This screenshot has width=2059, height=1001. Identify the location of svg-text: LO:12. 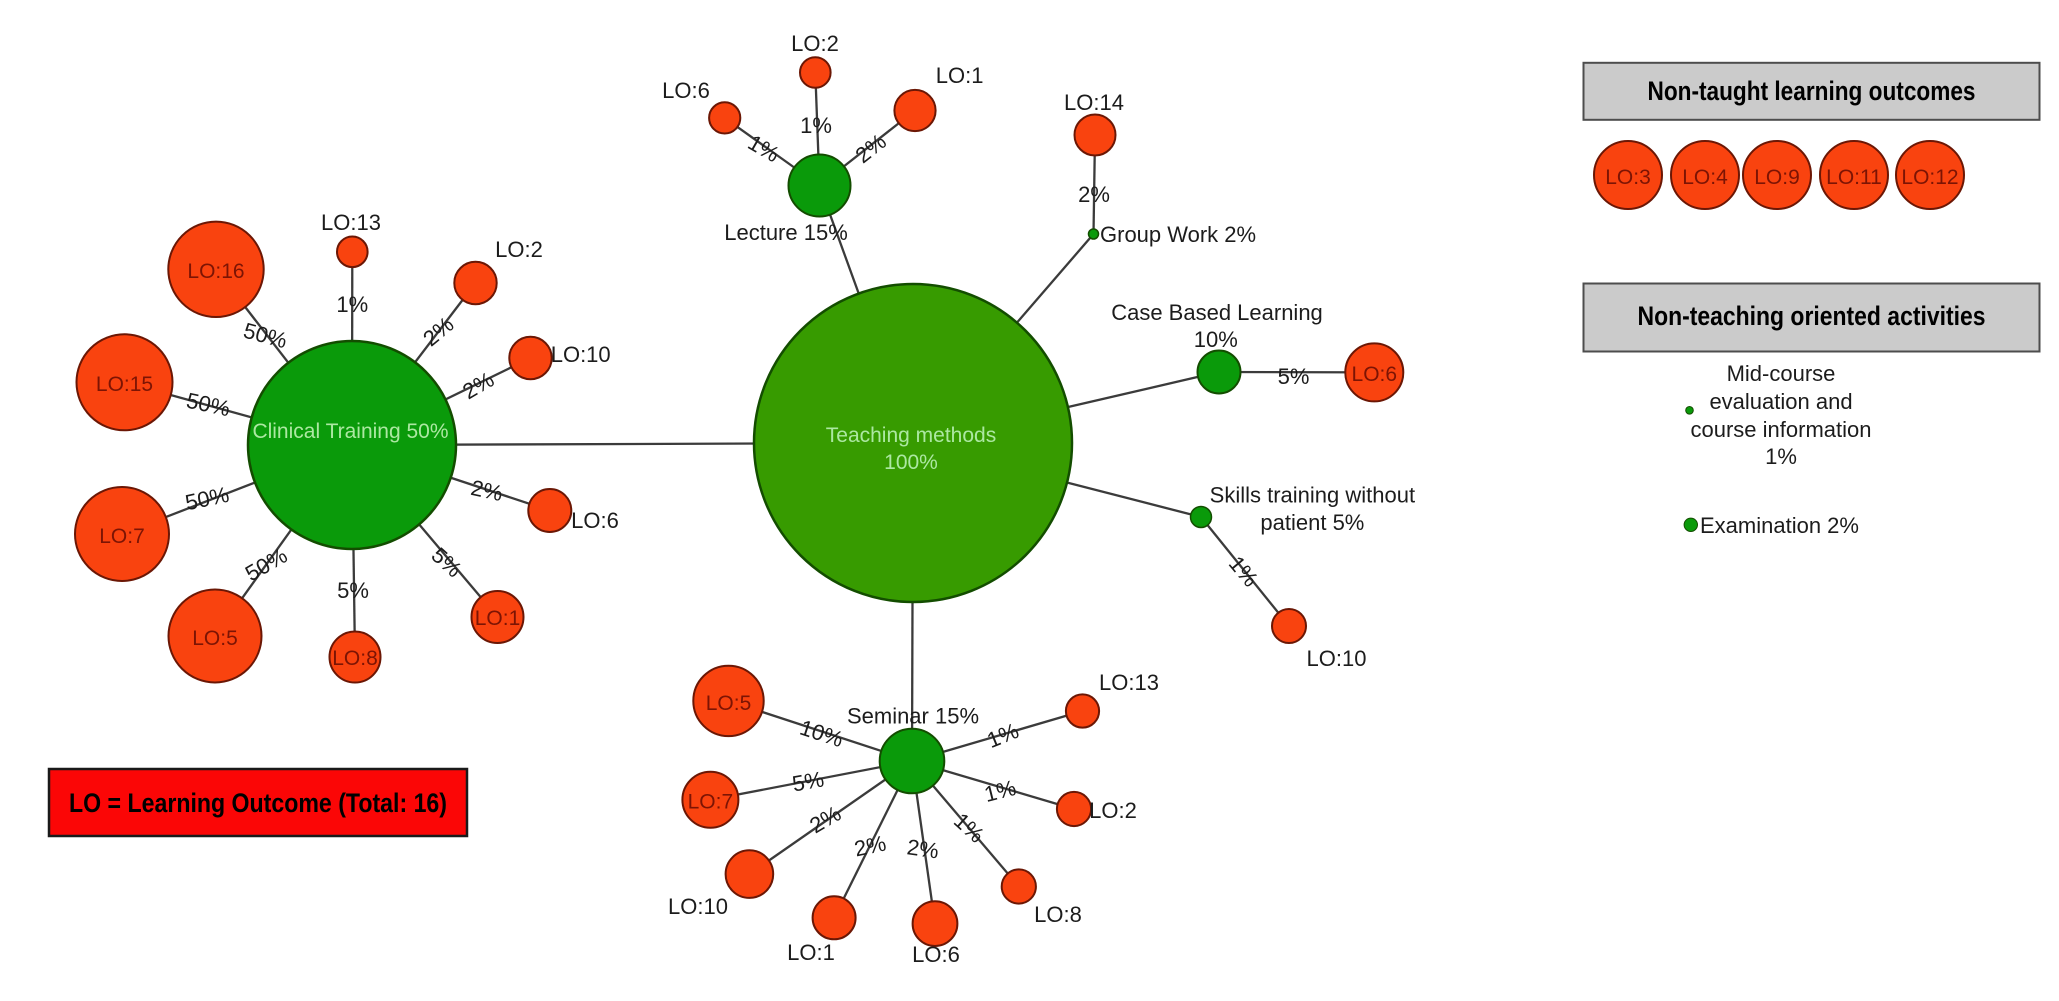
(1929, 177).